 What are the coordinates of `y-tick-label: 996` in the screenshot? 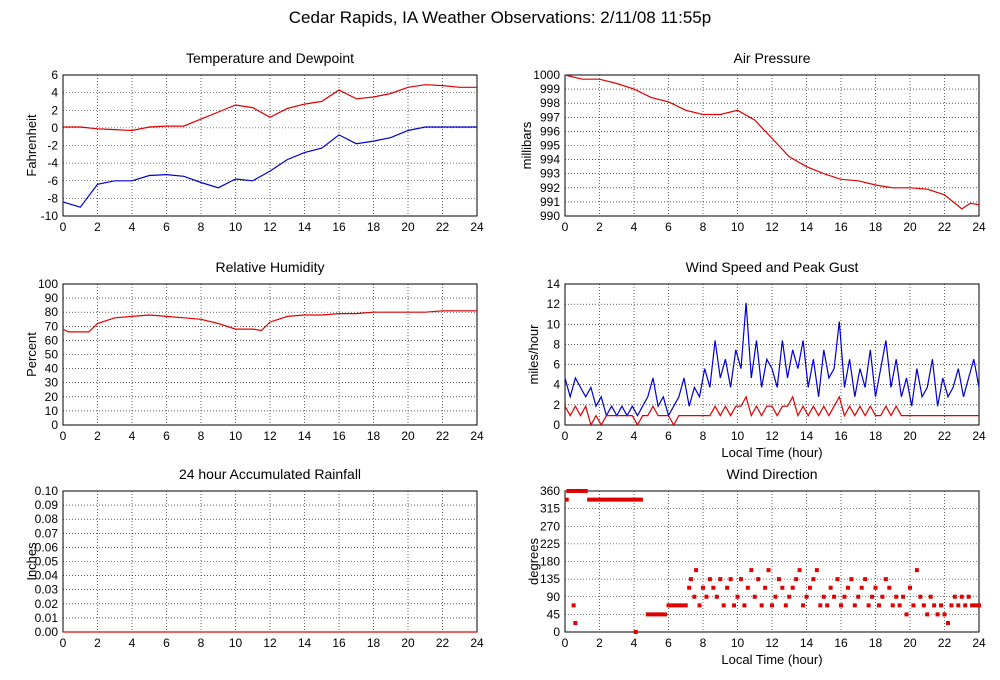 It's located at (550, 131).